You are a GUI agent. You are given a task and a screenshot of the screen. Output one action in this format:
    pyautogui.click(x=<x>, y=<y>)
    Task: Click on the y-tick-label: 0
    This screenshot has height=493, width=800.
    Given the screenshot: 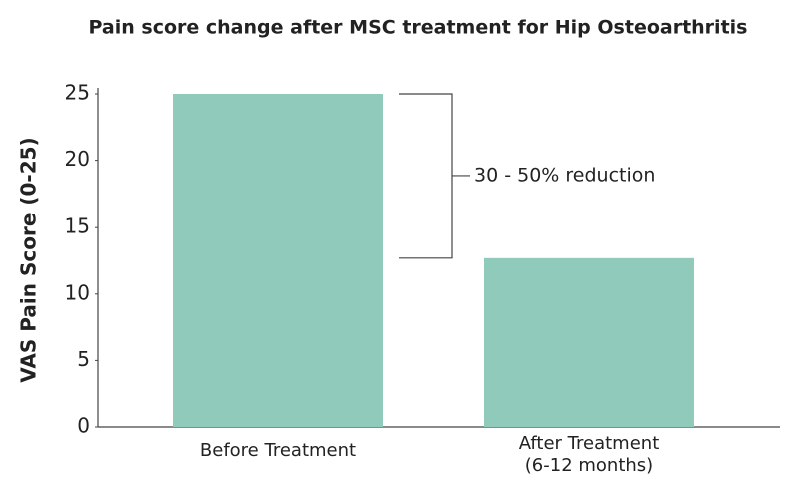 What is the action you would take?
    pyautogui.click(x=83, y=426)
    